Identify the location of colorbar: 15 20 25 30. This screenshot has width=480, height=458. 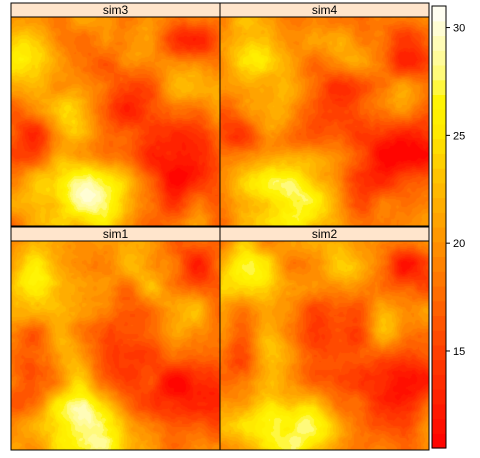
(448, 227).